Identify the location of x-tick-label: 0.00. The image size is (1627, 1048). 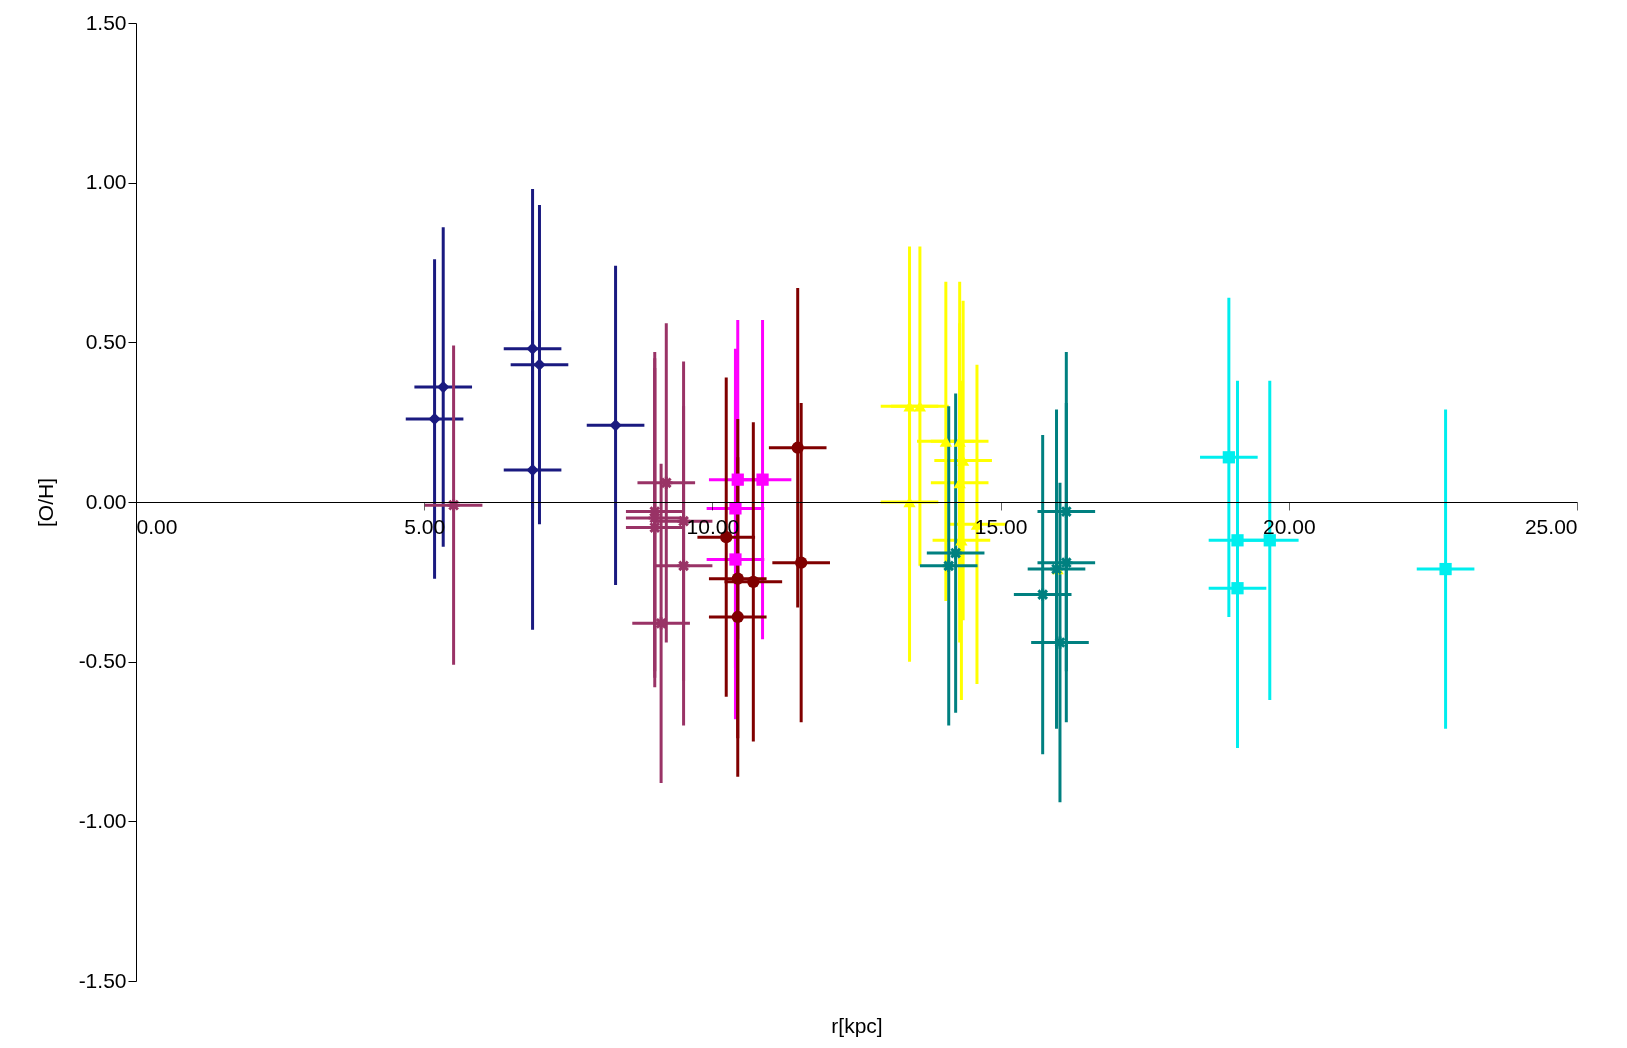
(157, 526).